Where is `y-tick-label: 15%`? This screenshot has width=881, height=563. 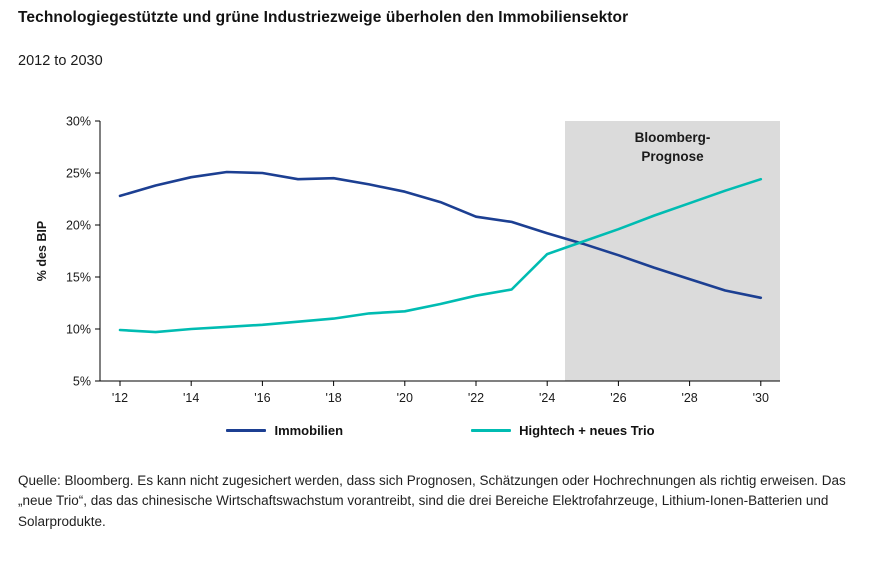 y-tick-label: 15% is located at coordinates (78, 278).